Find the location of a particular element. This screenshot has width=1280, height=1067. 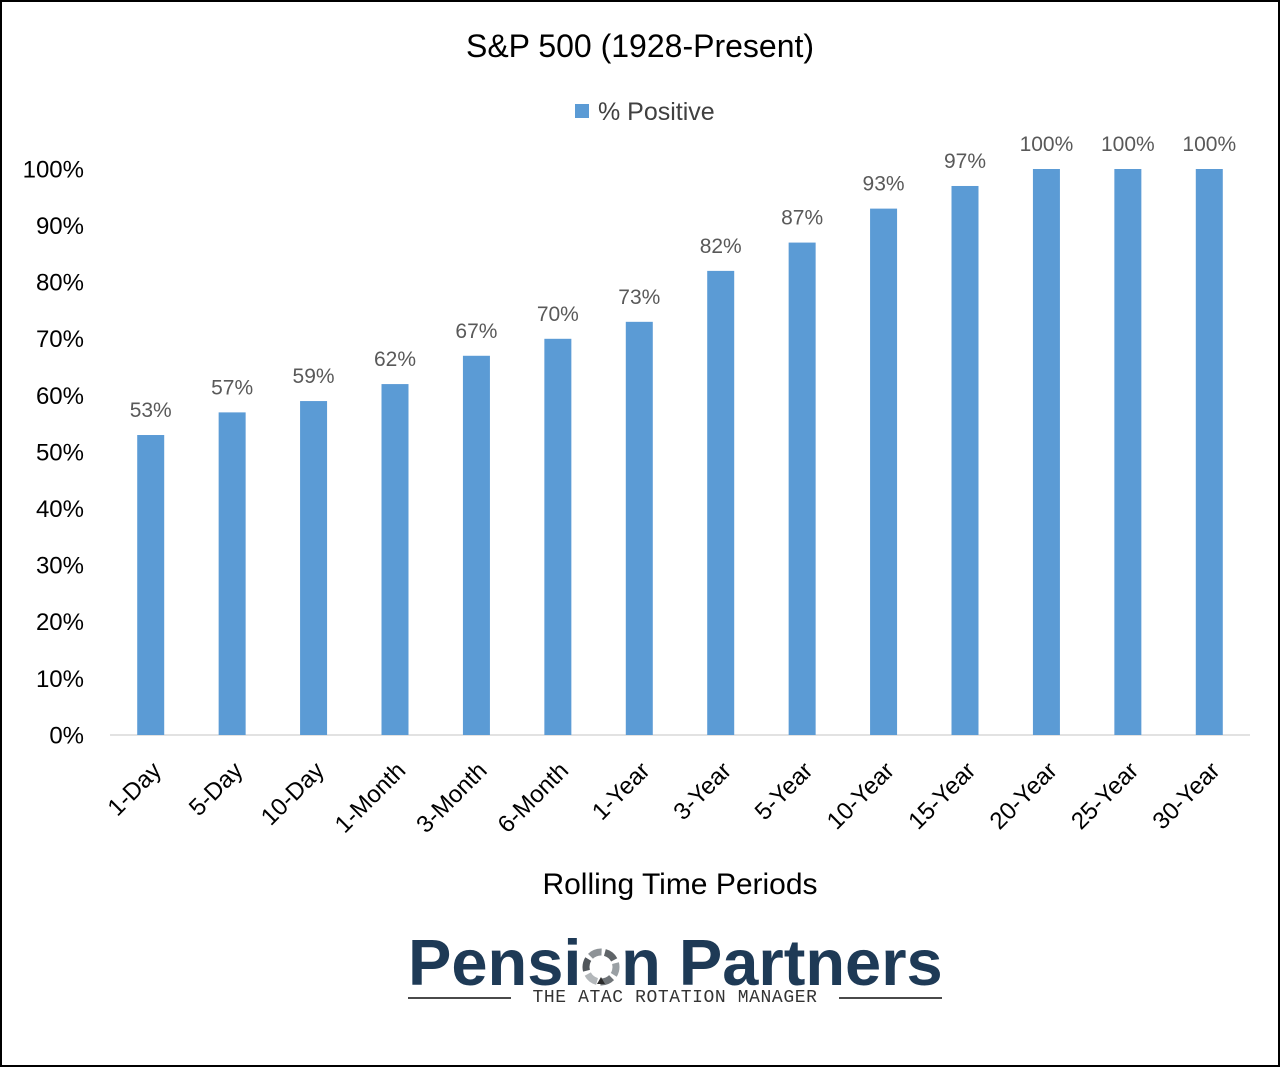

logo-wordmark: Pensi on Partners is located at coordinates (675, 962).